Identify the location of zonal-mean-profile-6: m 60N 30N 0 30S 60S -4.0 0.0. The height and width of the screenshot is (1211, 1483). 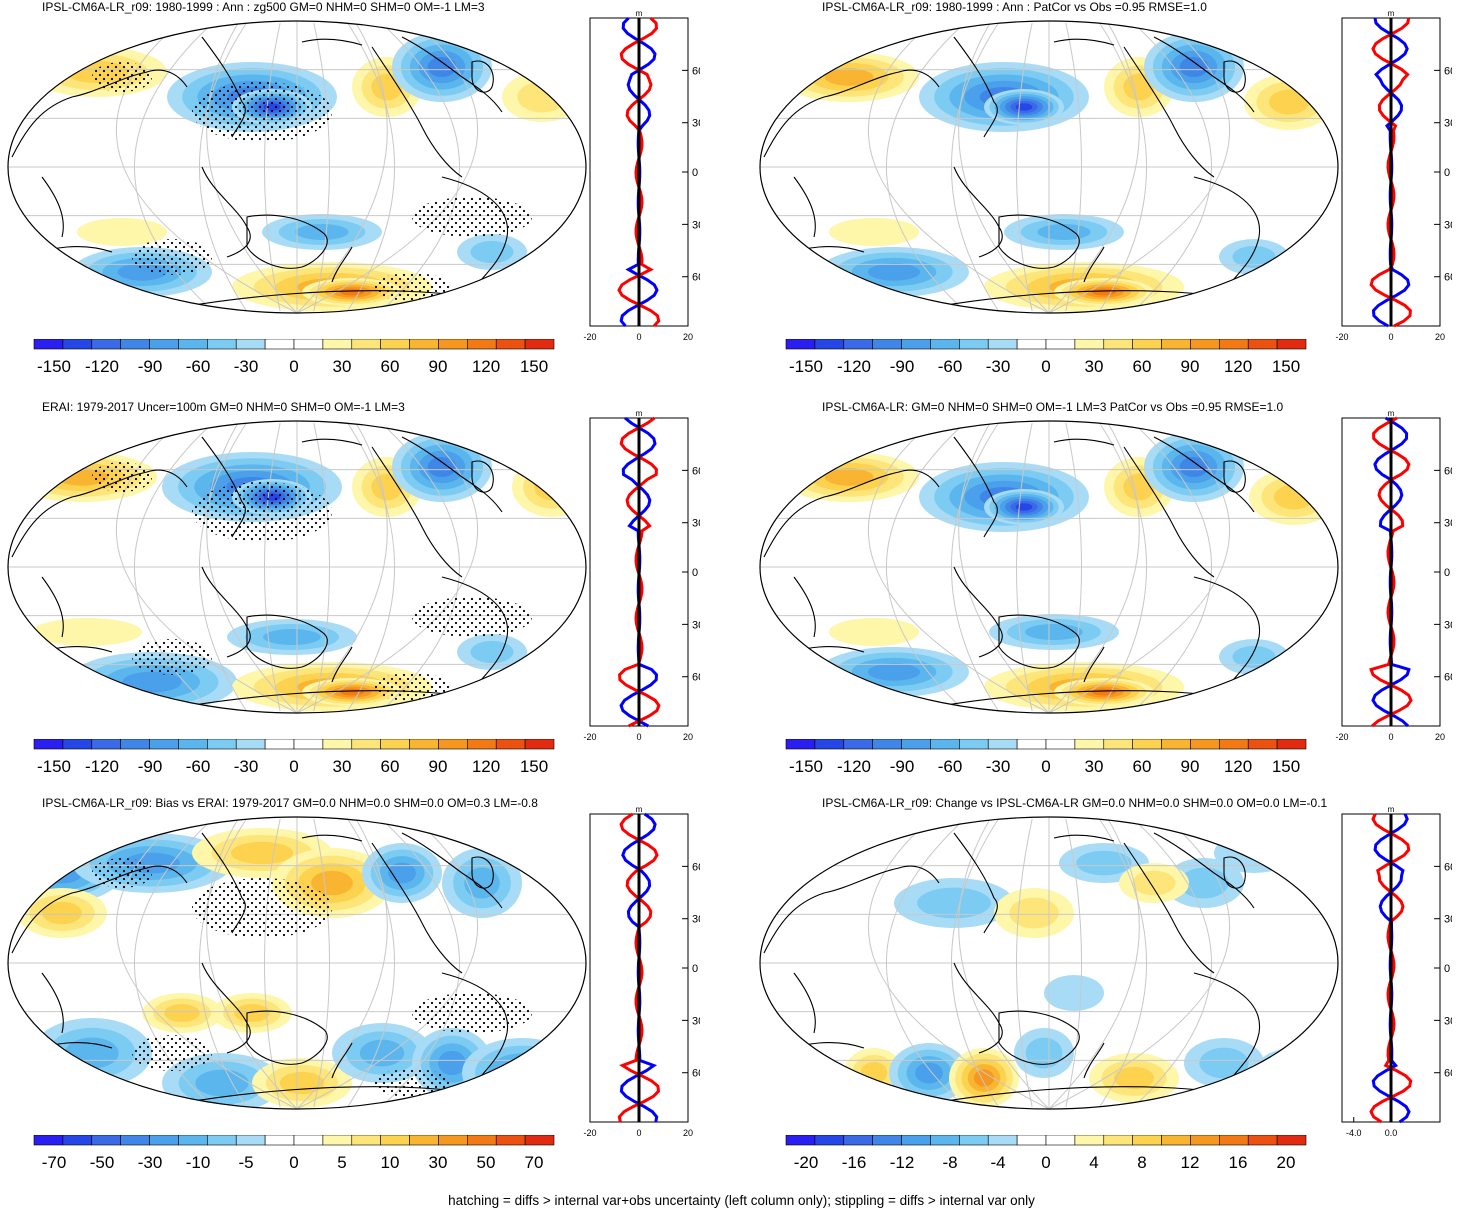
(1396, 971).